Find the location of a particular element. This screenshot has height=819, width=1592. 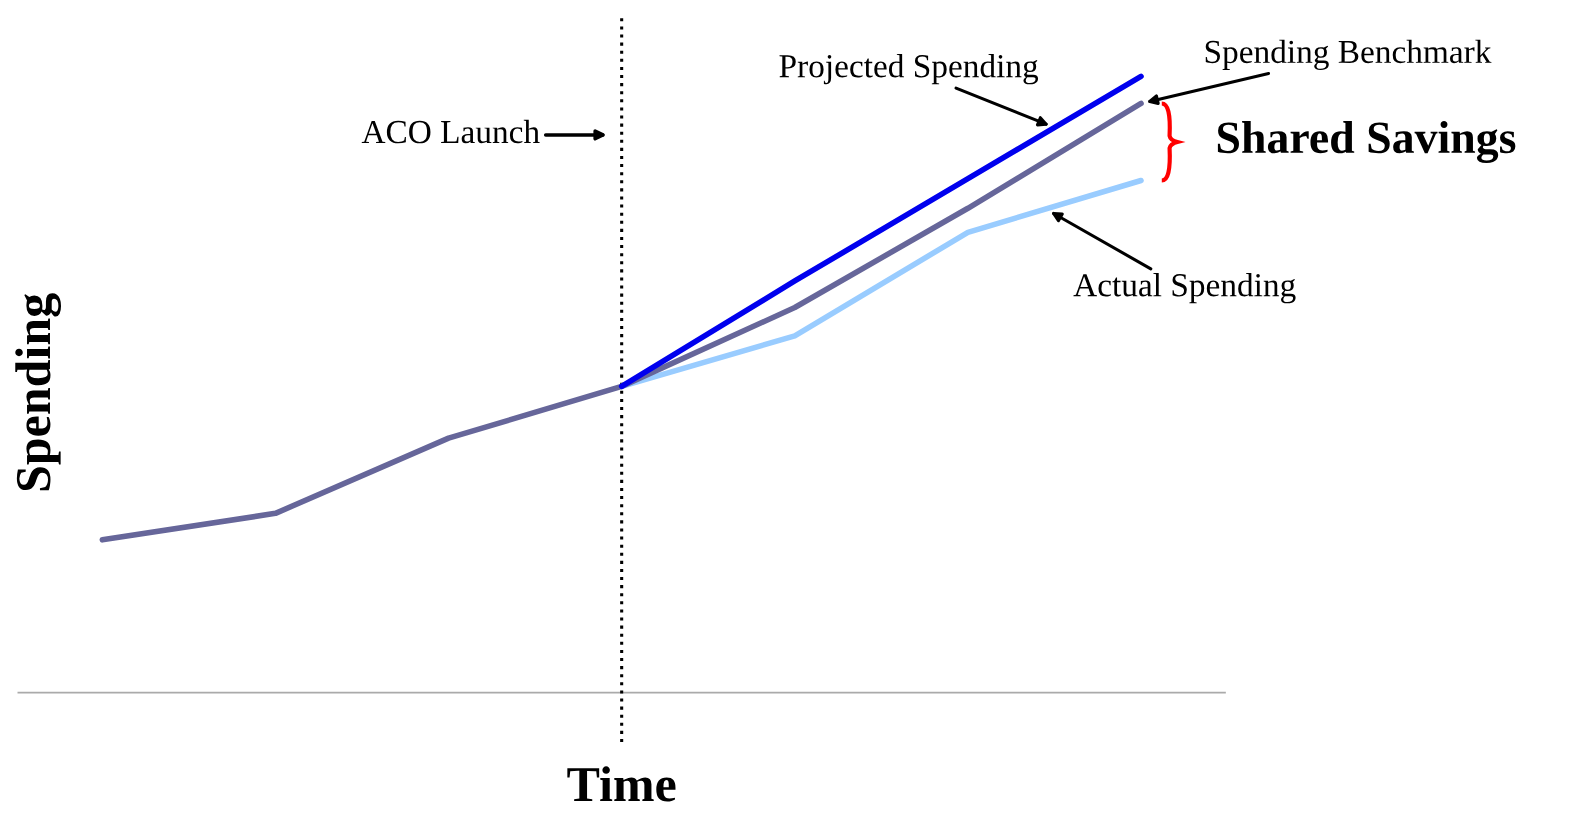

annotation: Shared Savings is located at coordinates (1366, 142).